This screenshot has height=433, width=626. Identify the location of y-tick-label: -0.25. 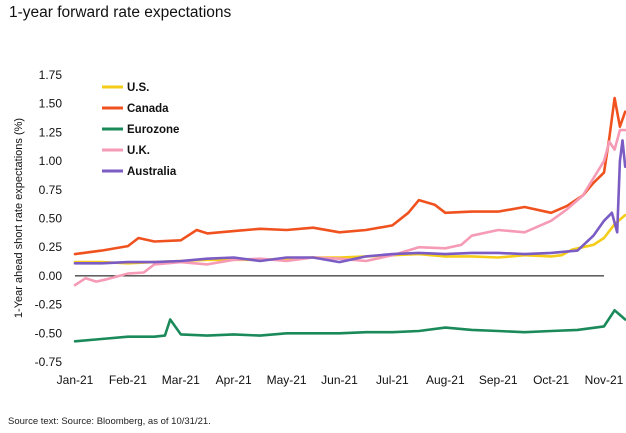
(49, 305).